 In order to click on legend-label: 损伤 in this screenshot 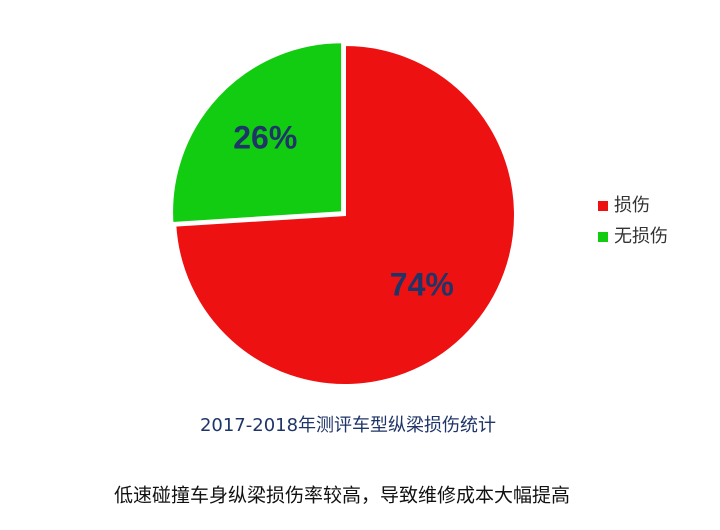, I will do `click(632, 205)`.